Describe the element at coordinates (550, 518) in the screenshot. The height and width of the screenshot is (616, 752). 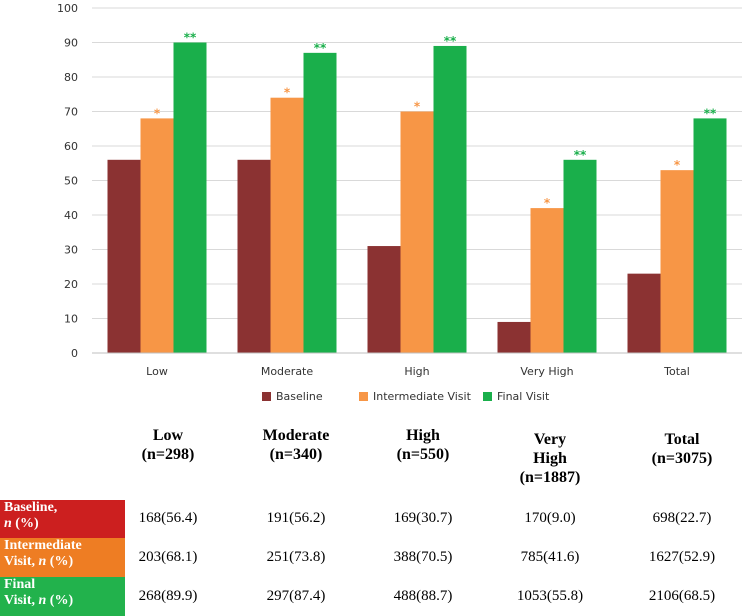
I see `table-cell: 170(9.0)` at that location.